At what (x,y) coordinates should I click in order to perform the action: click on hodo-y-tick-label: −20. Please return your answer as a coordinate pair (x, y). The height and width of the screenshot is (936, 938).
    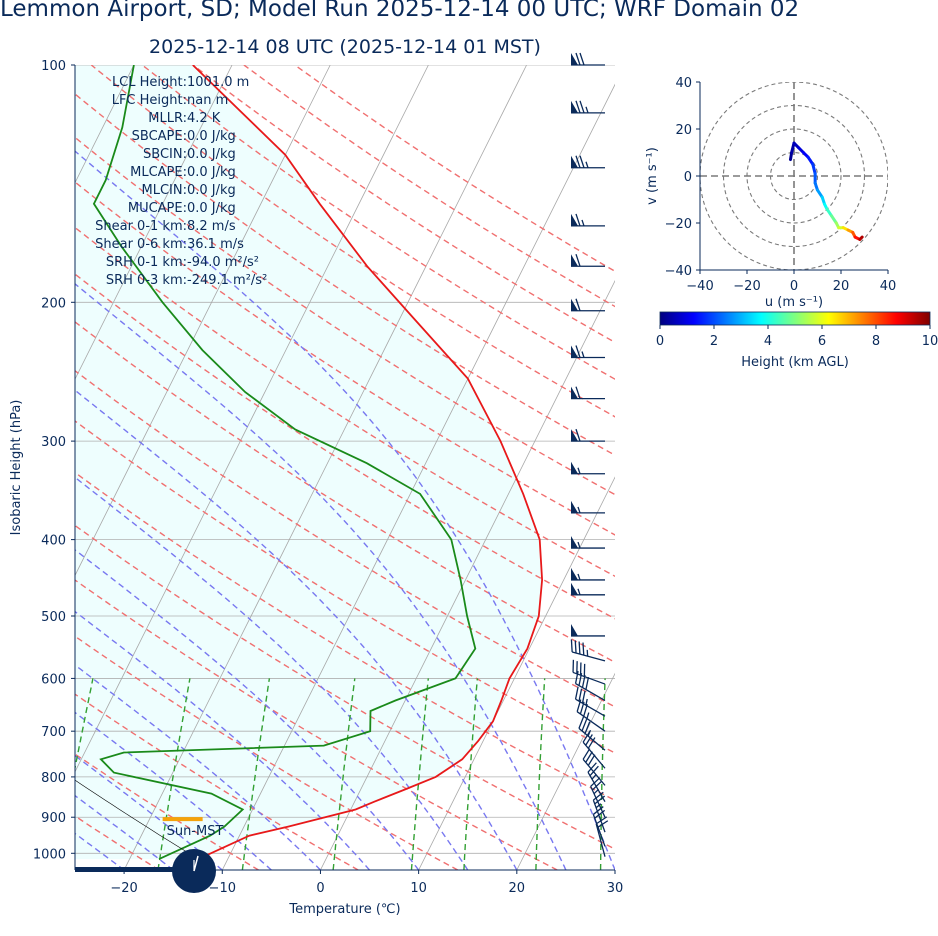
    Looking at the image, I should click on (678, 224).